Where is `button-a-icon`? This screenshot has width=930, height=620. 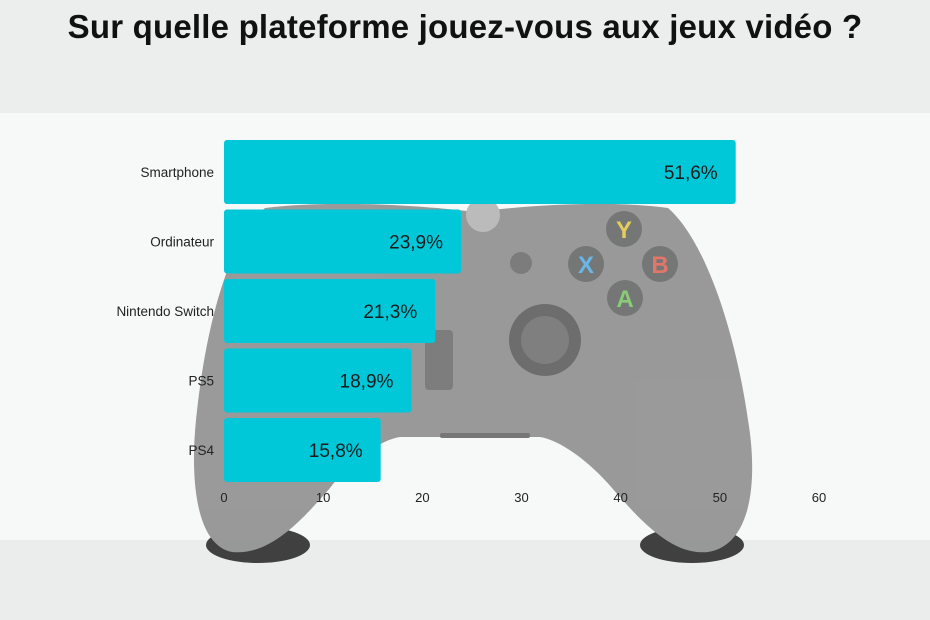 button-a-icon is located at coordinates (625, 298).